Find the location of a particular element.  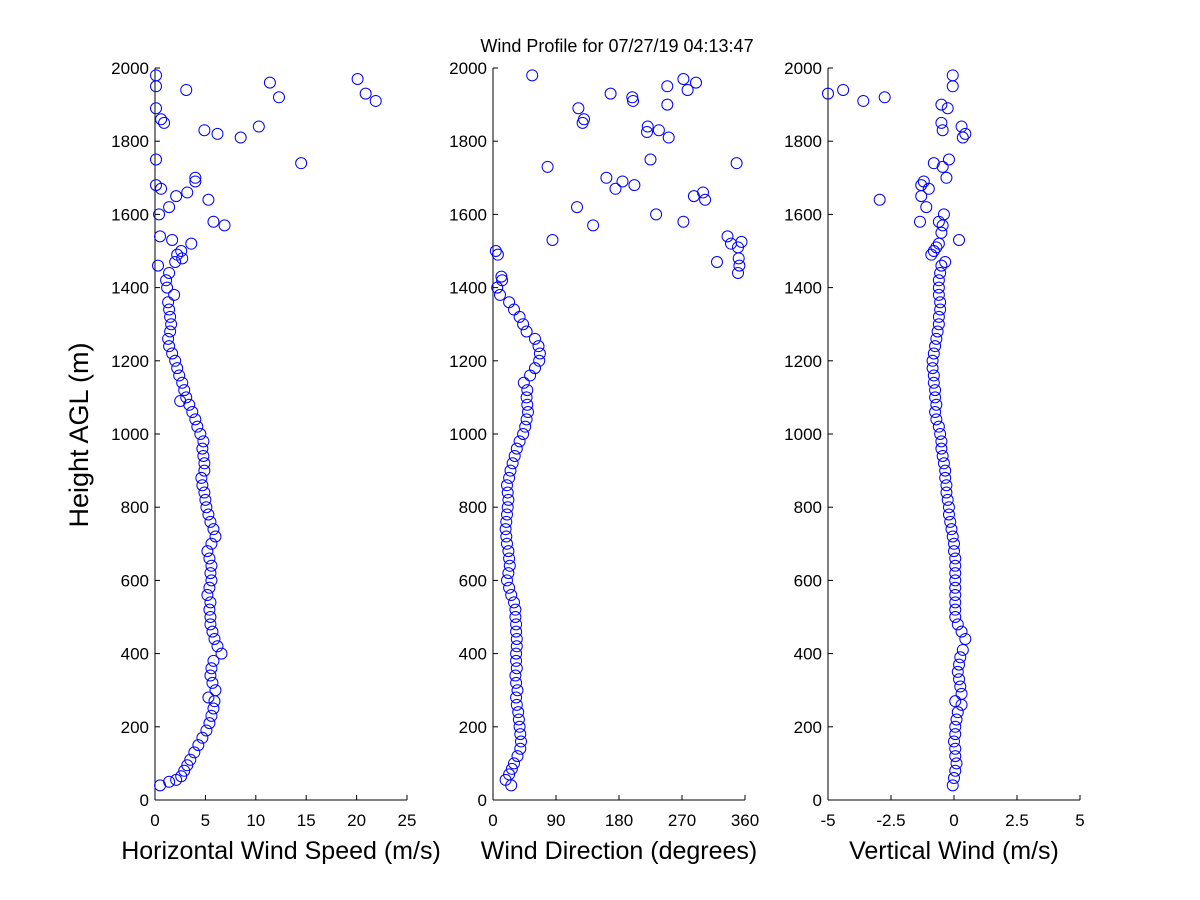

y-tick-label: 400 is located at coordinates (473, 654).